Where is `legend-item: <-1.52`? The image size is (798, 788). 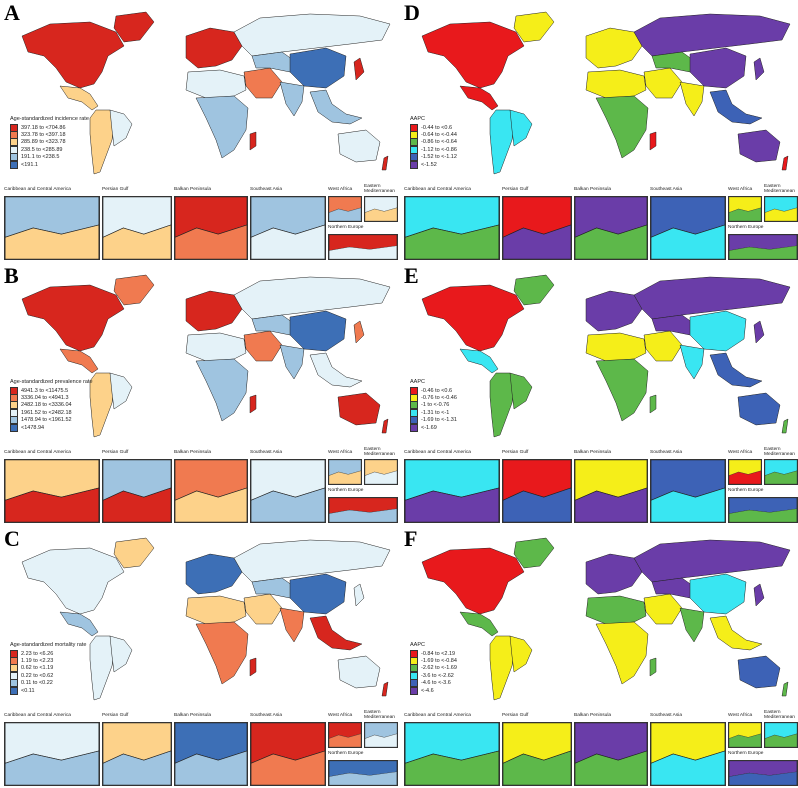 legend-item: <-1.52 is located at coordinates (433, 164).